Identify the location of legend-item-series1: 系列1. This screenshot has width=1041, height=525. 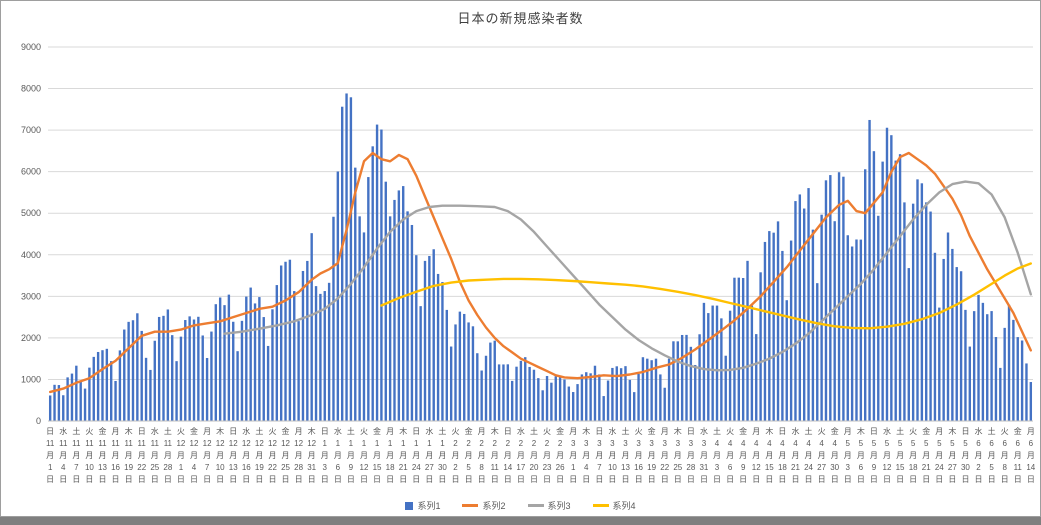
(422, 505).